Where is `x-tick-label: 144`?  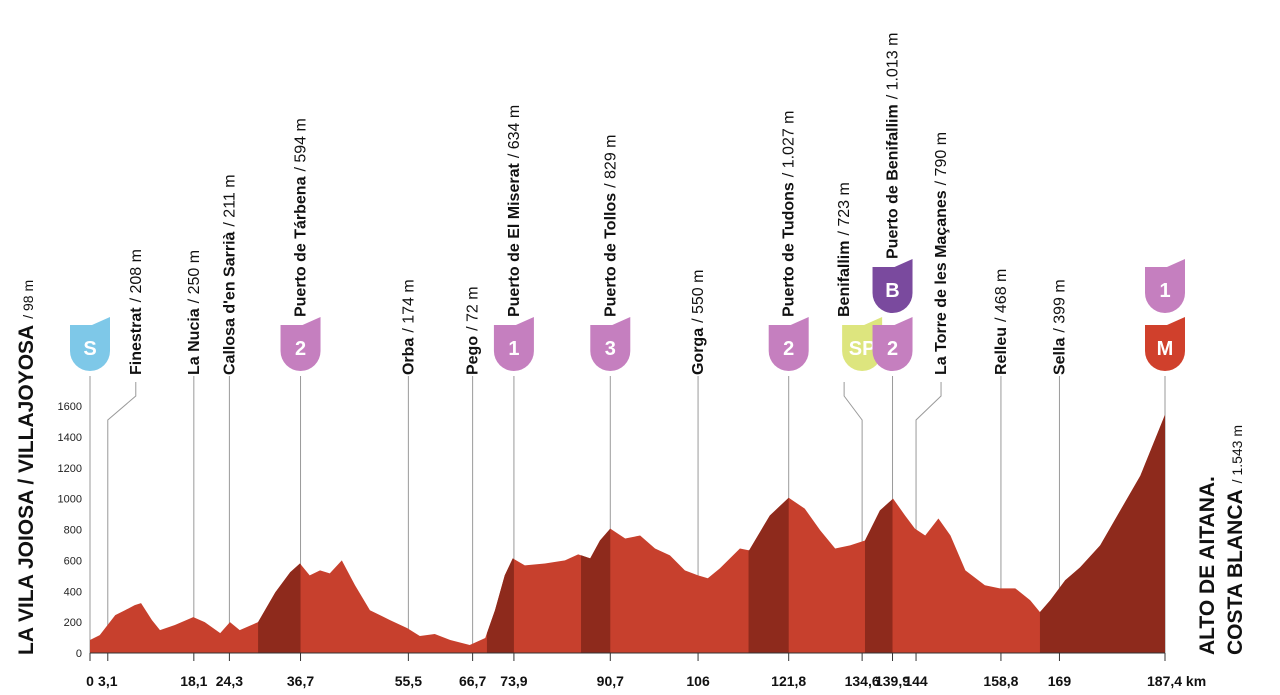 x-tick-label: 144 is located at coordinates (916, 681).